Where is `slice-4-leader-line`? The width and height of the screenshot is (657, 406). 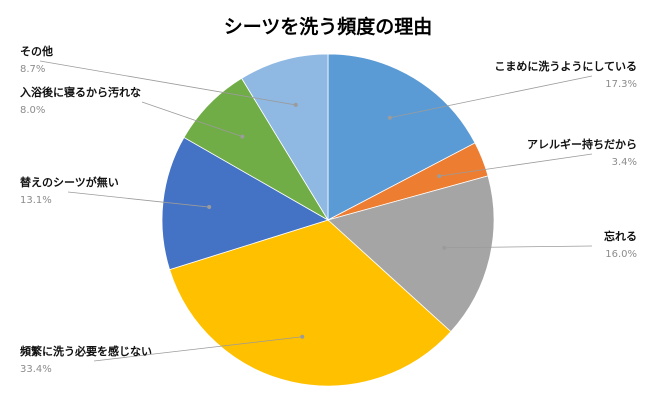 slice-4-leader-line is located at coordinates (198, 349).